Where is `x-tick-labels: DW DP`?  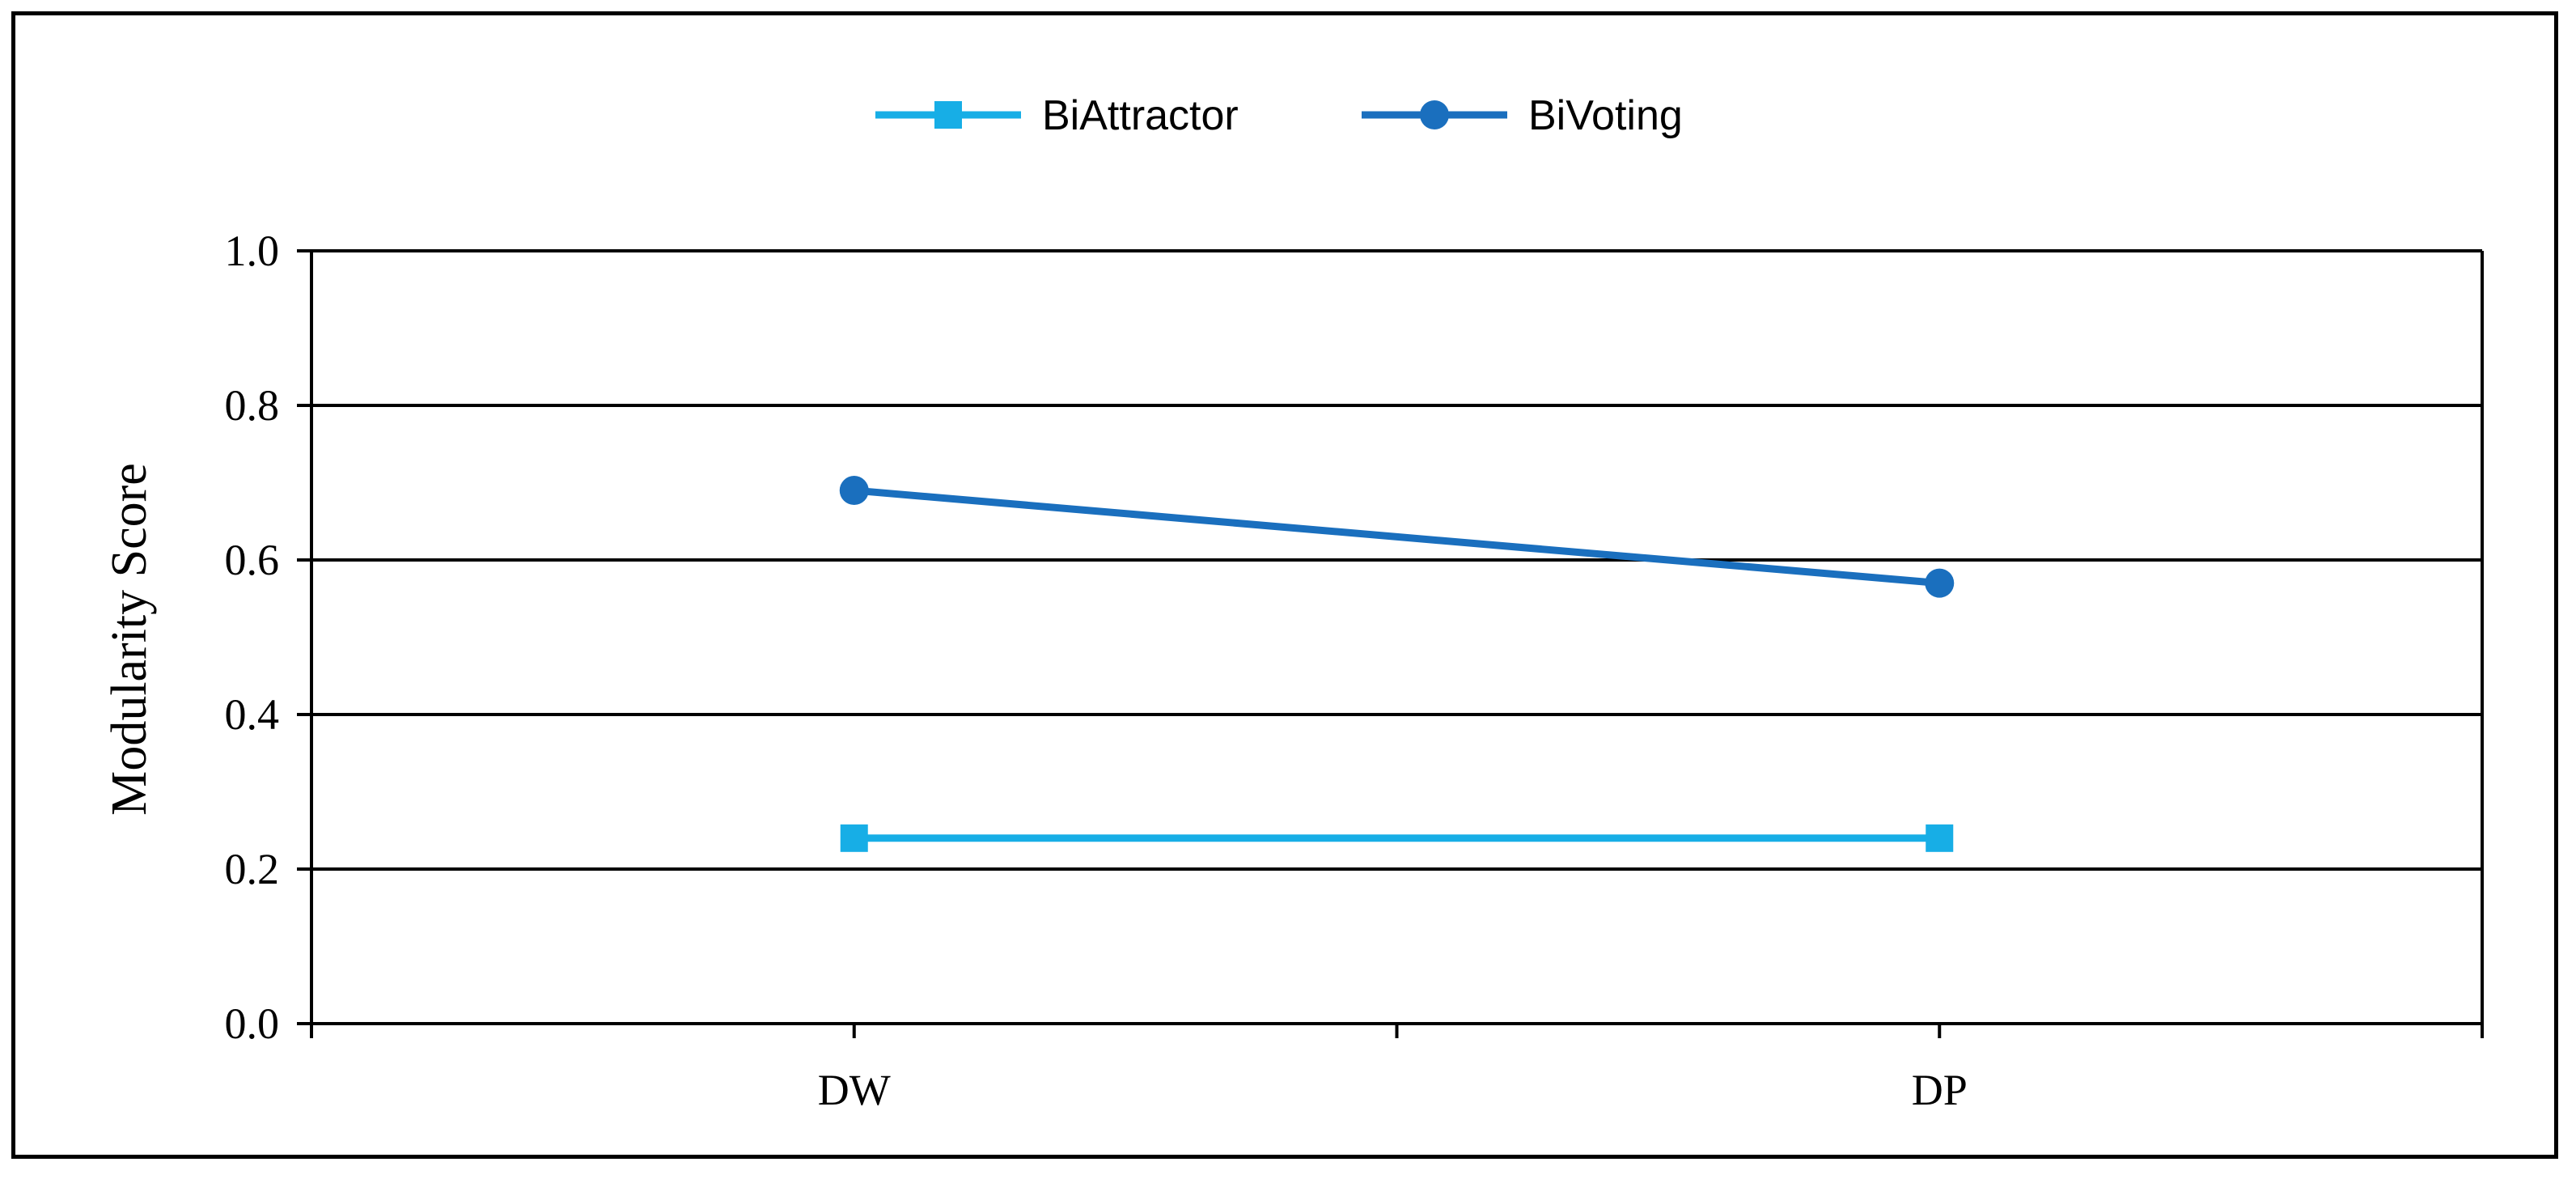
x-tick-labels: DW DP is located at coordinates (1393, 1090).